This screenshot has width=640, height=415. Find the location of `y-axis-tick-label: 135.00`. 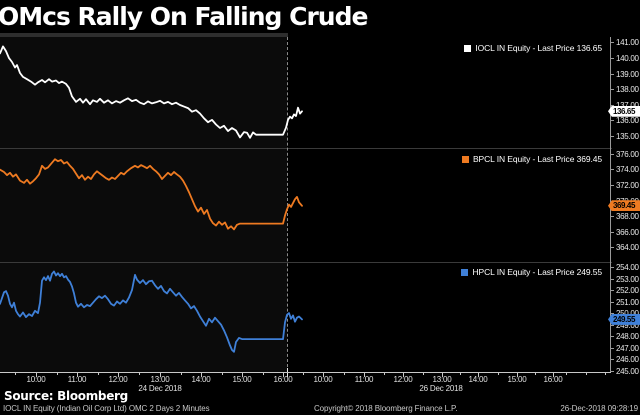

y-axis-tick-label: 135.00 is located at coordinates (624, 136).